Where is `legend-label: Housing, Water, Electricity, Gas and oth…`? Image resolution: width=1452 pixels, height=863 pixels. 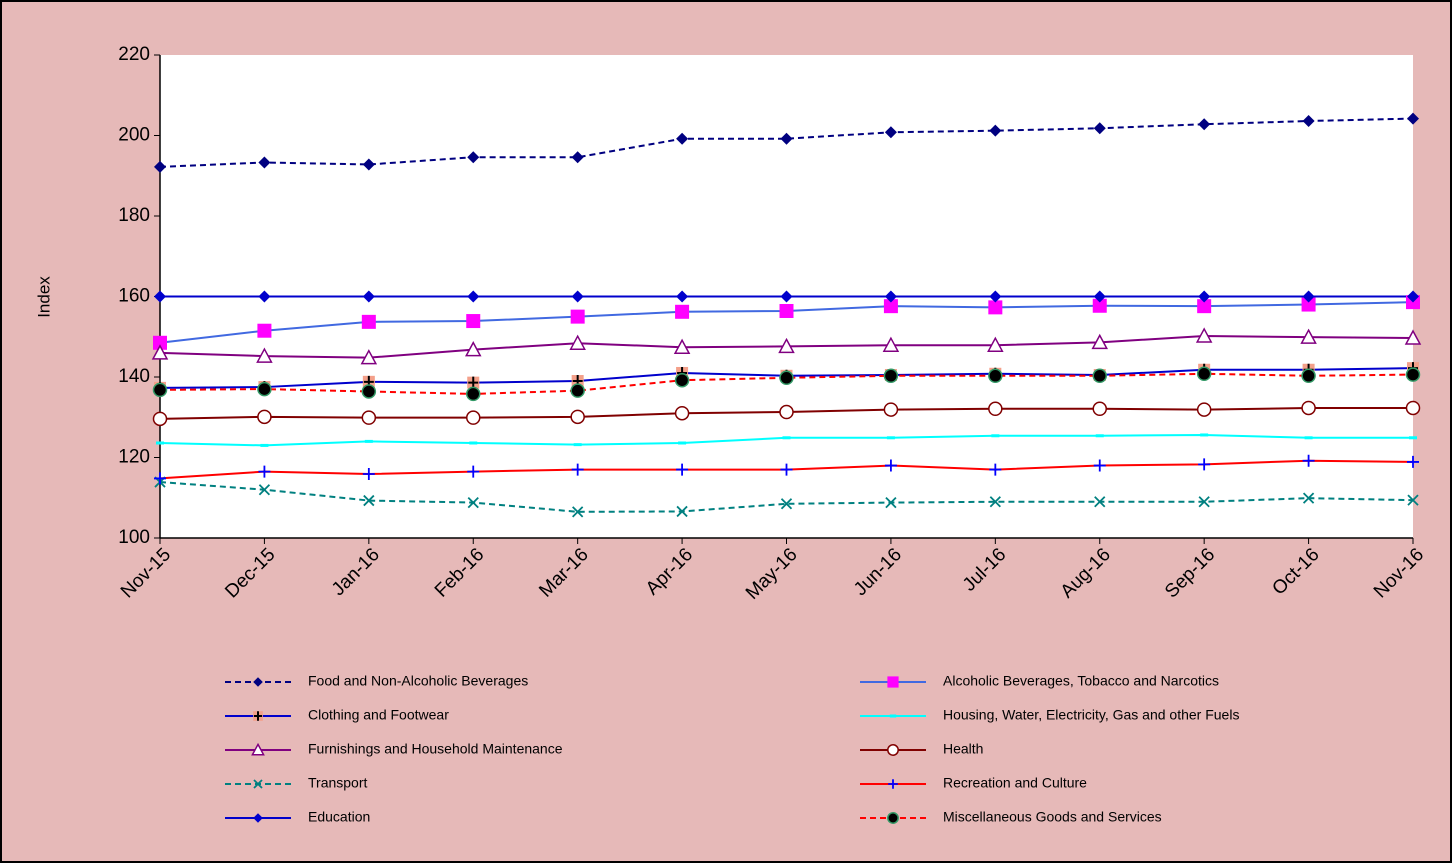 legend-label: Housing, Water, Electricity, Gas and oth… is located at coordinates (1091, 715).